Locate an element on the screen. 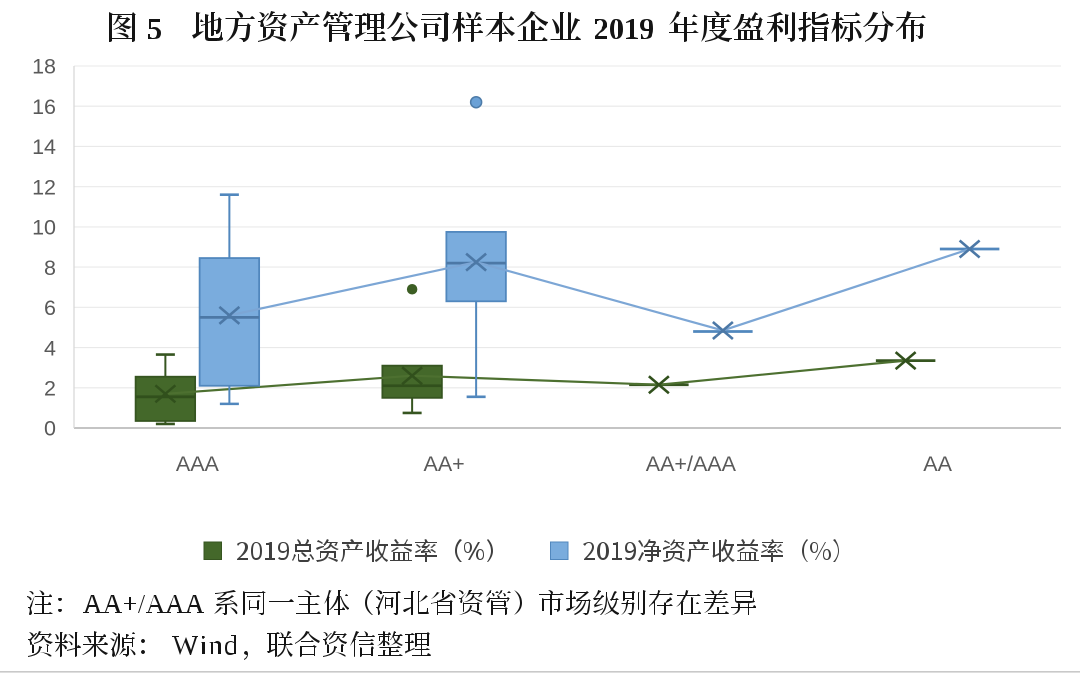 The image size is (1080, 673). legend-swatch-net-roe is located at coordinates (559, 550).